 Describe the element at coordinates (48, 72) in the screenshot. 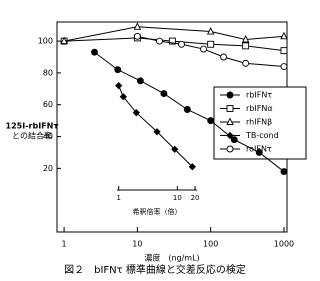

I see `y-tick-label: 80` at that location.